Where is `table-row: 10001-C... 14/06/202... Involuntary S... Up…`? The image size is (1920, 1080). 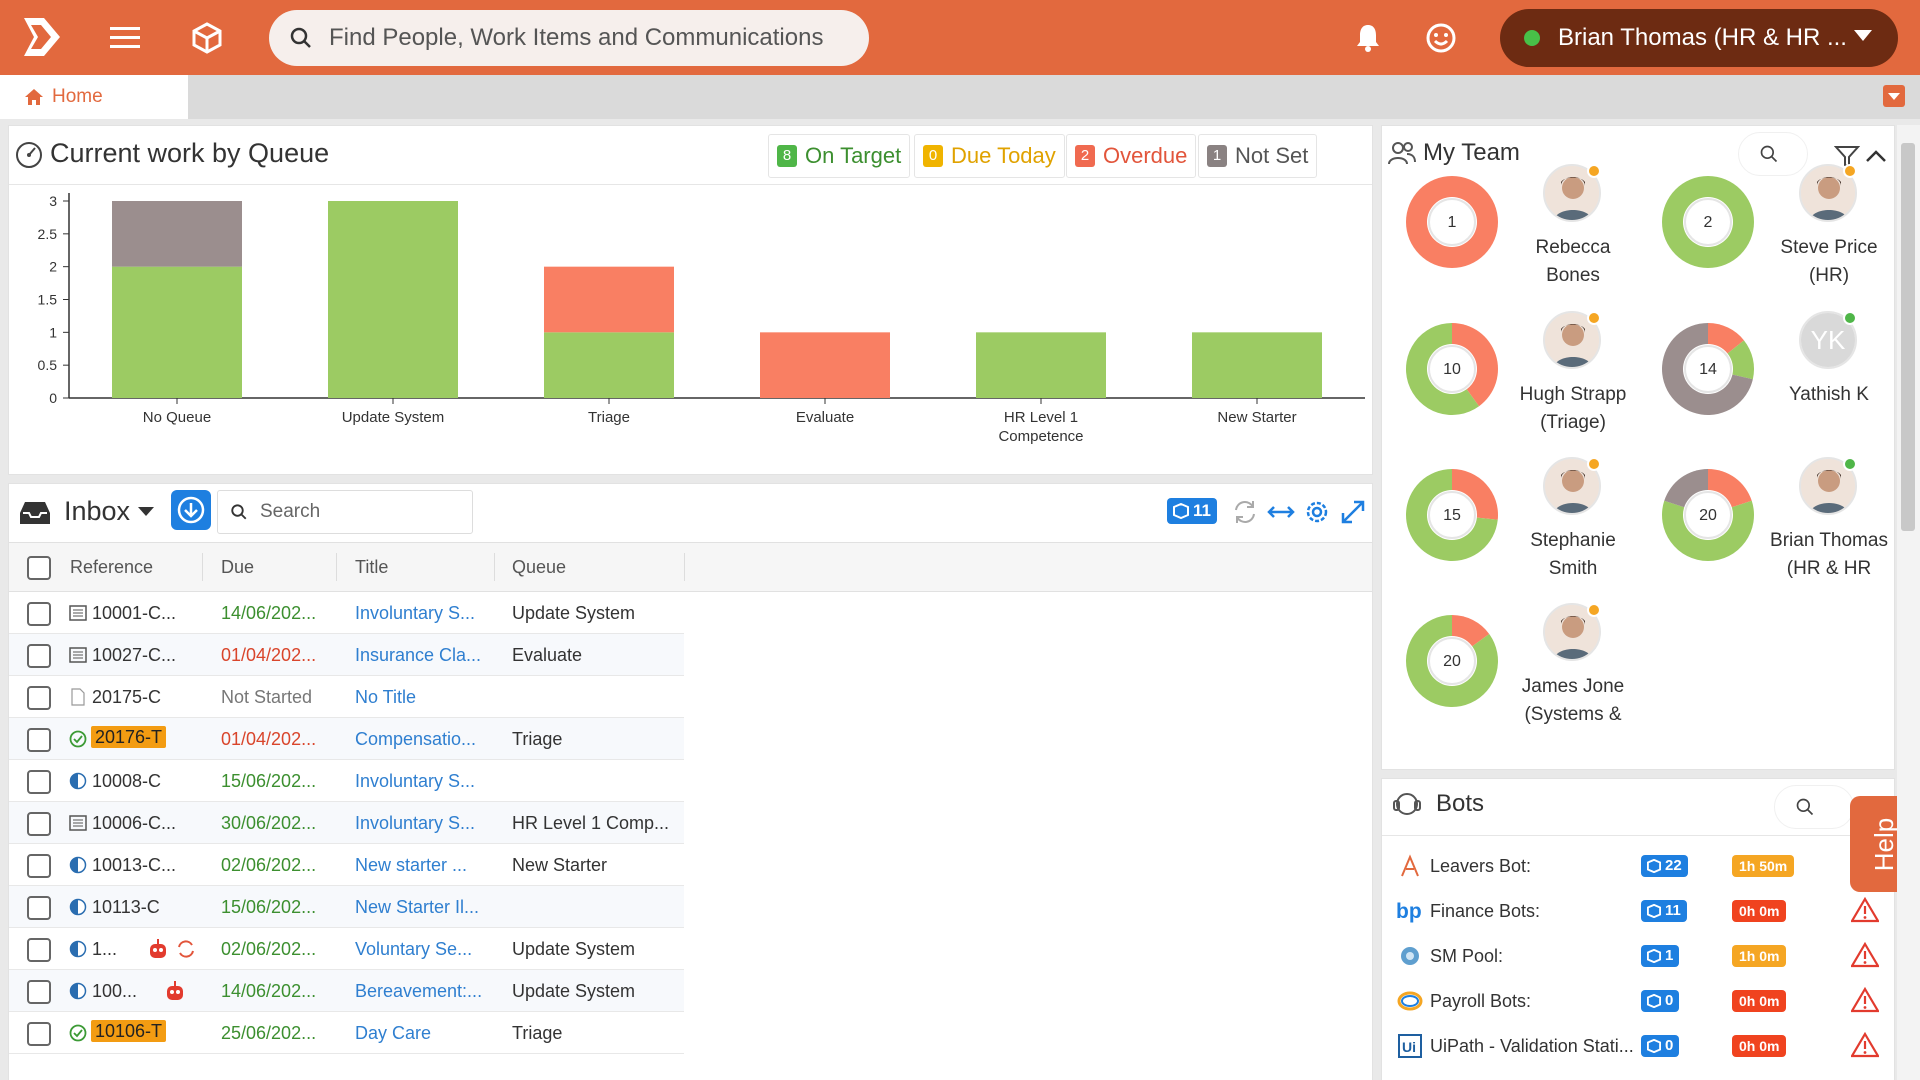 table-row: 10001-C... 14/06/202... Involuntary S... Up… is located at coordinates (346, 613).